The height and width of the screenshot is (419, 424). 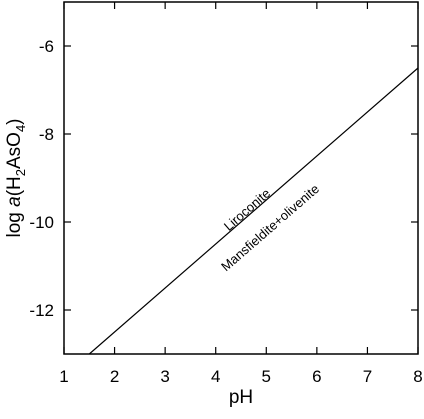 What do you see at coordinates (164, 376) in the screenshot?
I see `x-tick-label: 3` at bounding box center [164, 376].